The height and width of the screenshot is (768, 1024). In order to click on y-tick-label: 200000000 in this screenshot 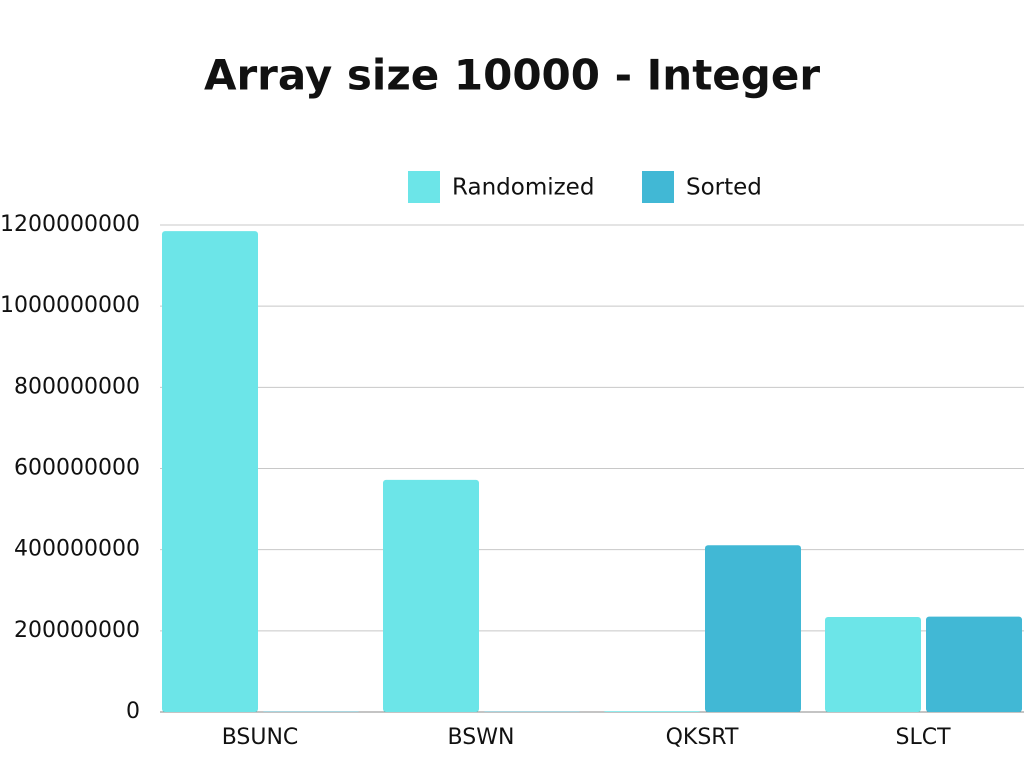, I will do `click(77, 630)`.